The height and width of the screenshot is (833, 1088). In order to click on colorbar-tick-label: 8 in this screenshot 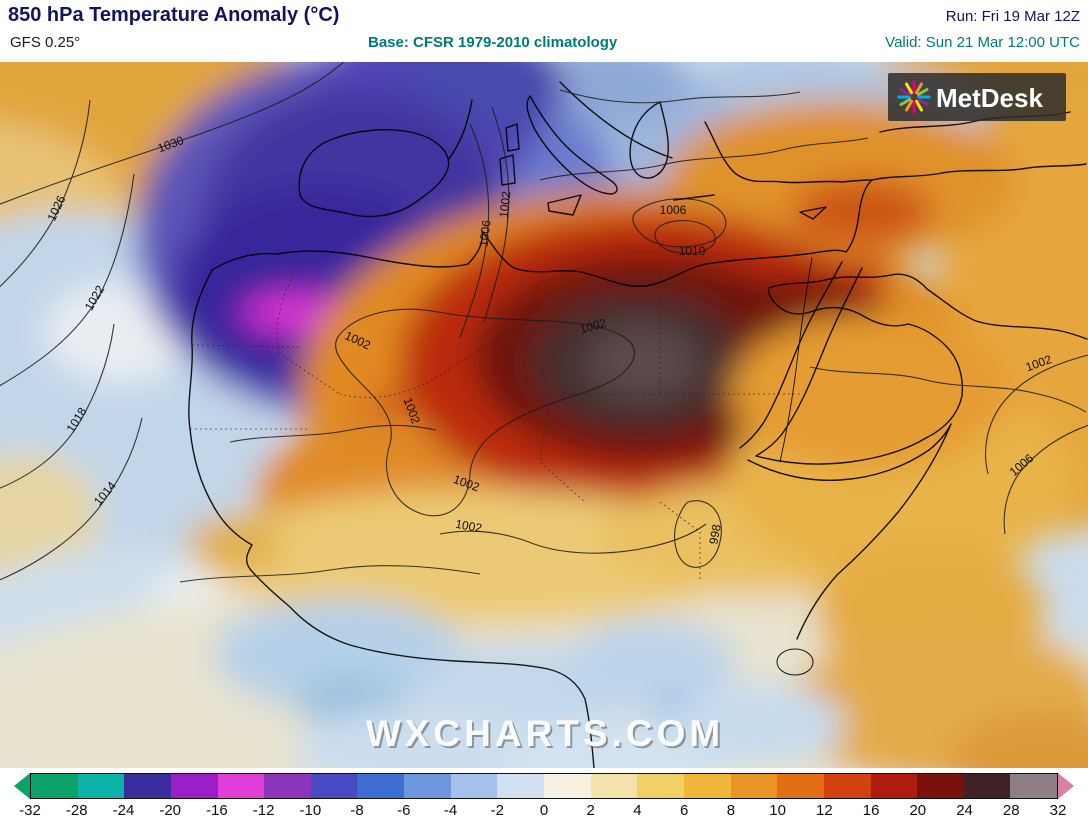, I will do `click(731, 810)`.